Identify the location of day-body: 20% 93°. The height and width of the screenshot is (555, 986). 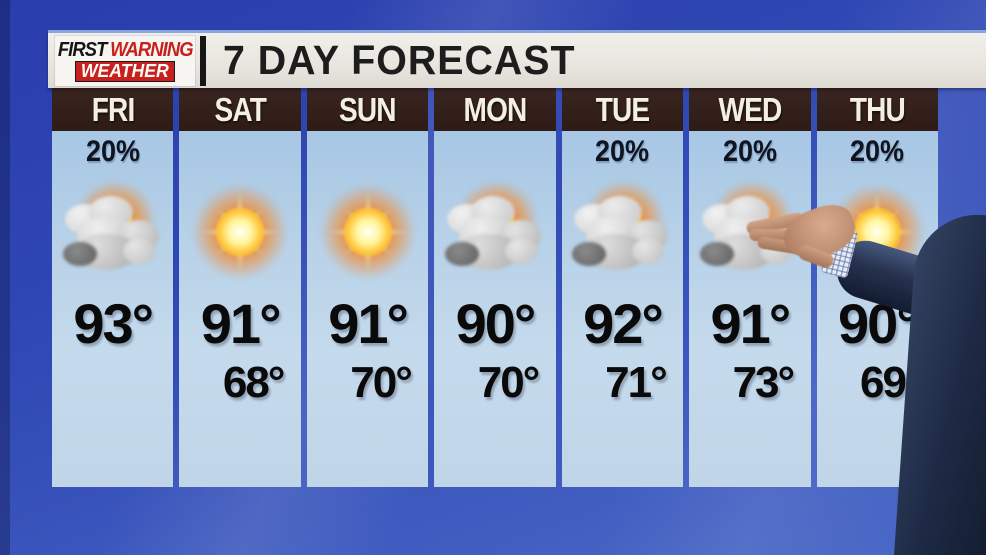
(113, 309).